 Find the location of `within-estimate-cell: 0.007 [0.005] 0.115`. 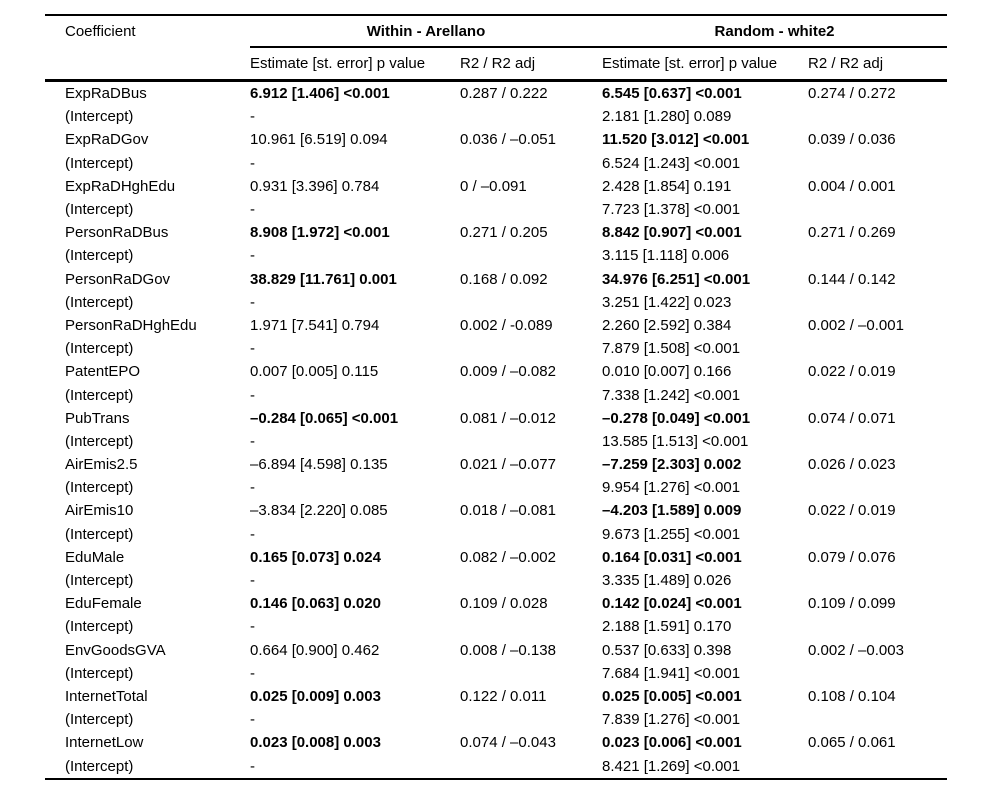

within-estimate-cell: 0.007 [0.005] 0.115 is located at coordinates (314, 372).